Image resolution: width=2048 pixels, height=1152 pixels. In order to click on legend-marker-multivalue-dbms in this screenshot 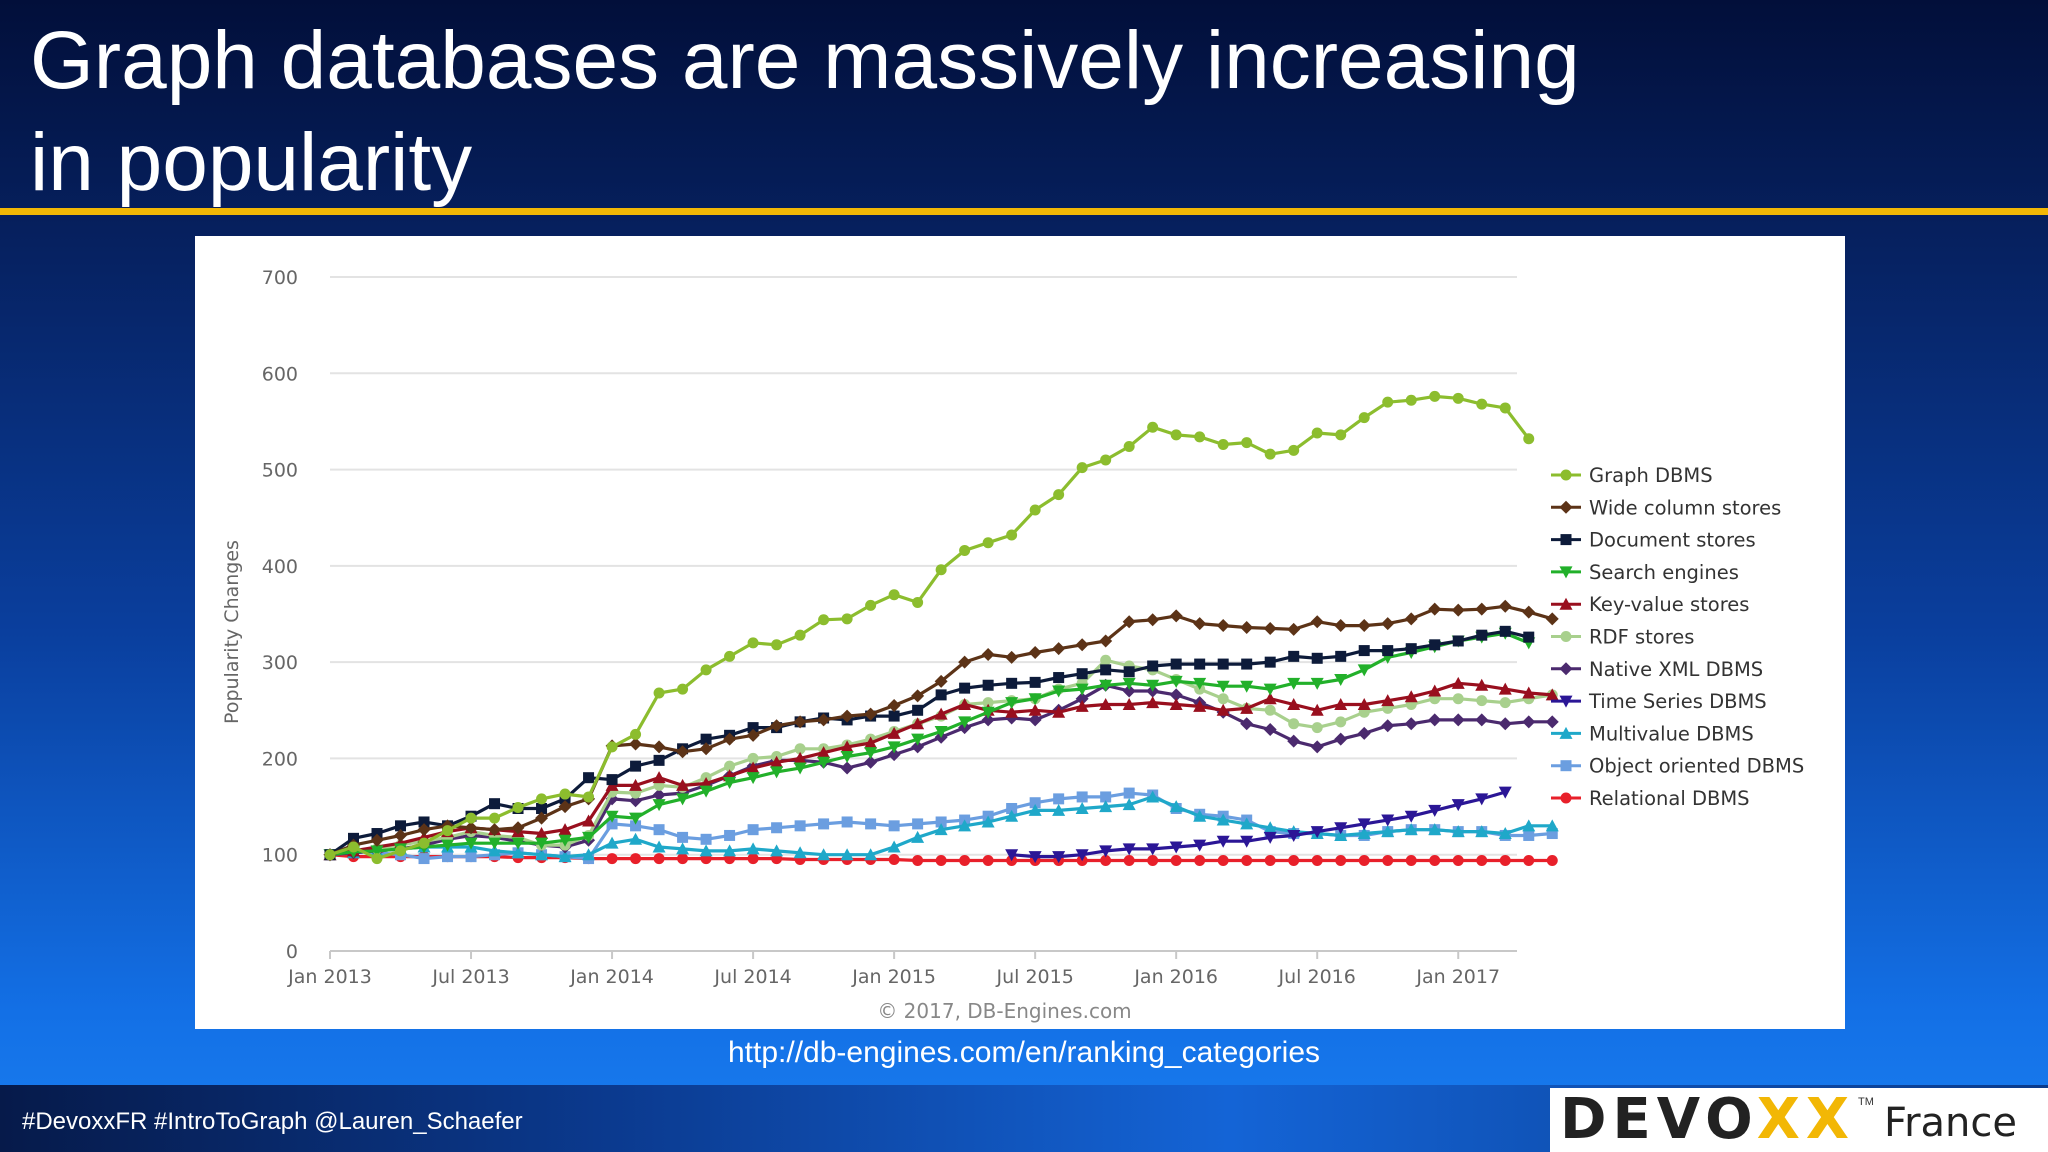, I will do `click(1566, 732)`.